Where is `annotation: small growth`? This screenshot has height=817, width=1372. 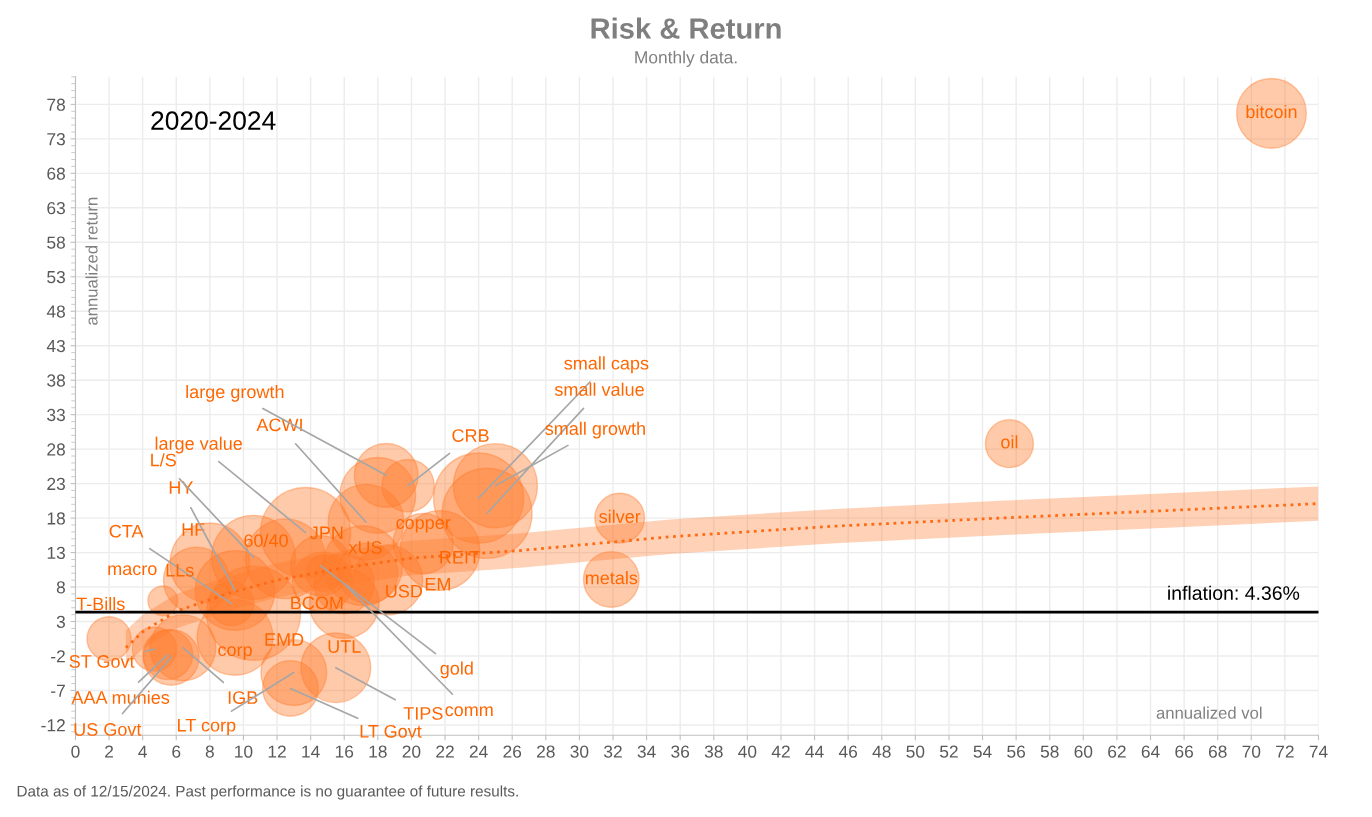 annotation: small growth is located at coordinates (595, 430).